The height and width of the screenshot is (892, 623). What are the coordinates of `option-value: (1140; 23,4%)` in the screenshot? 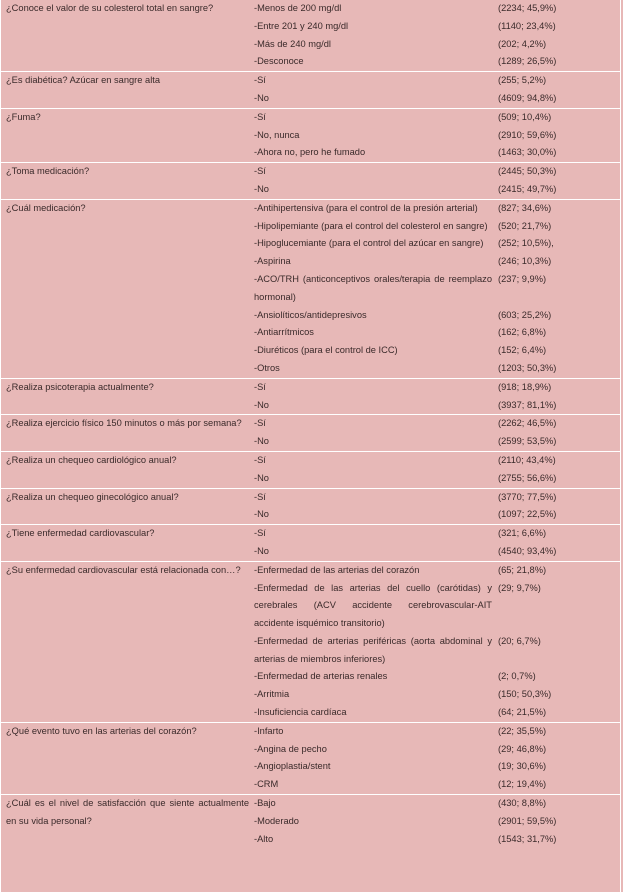 It's located at (527, 25).